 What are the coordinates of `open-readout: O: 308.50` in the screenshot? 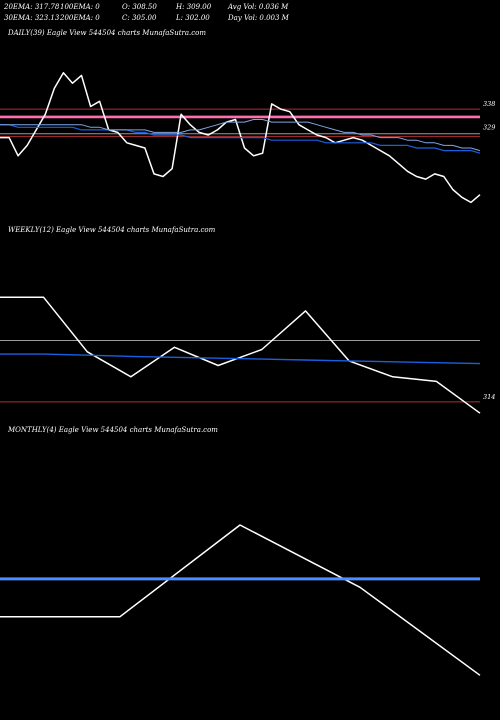 It's located at (139, 7).